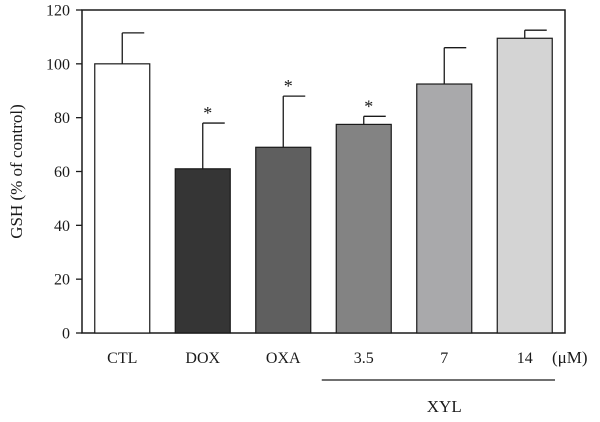 The height and width of the screenshot is (422, 600). What do you see at coordinates (122, 198) in the screenshot?
I see `bar-ctl` at bounding box center [122, 198].